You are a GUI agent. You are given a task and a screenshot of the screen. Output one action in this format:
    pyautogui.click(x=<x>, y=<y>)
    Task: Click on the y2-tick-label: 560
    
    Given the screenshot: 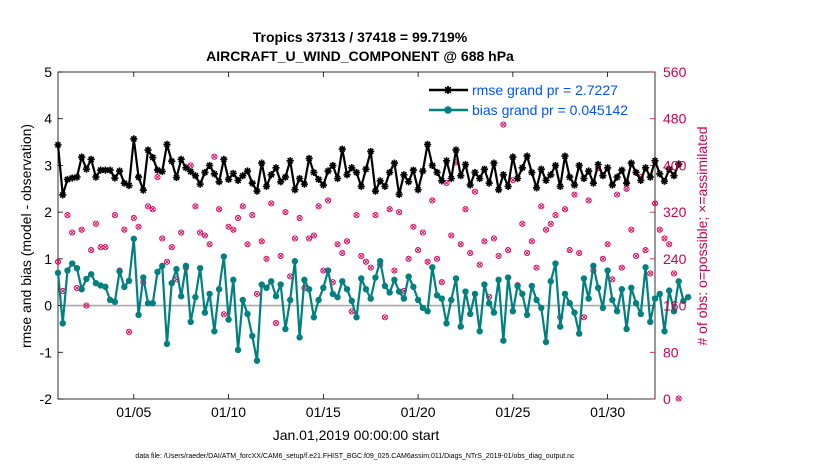 What is the action you would take?
    pyautogui.click(x=675, y=72)
    